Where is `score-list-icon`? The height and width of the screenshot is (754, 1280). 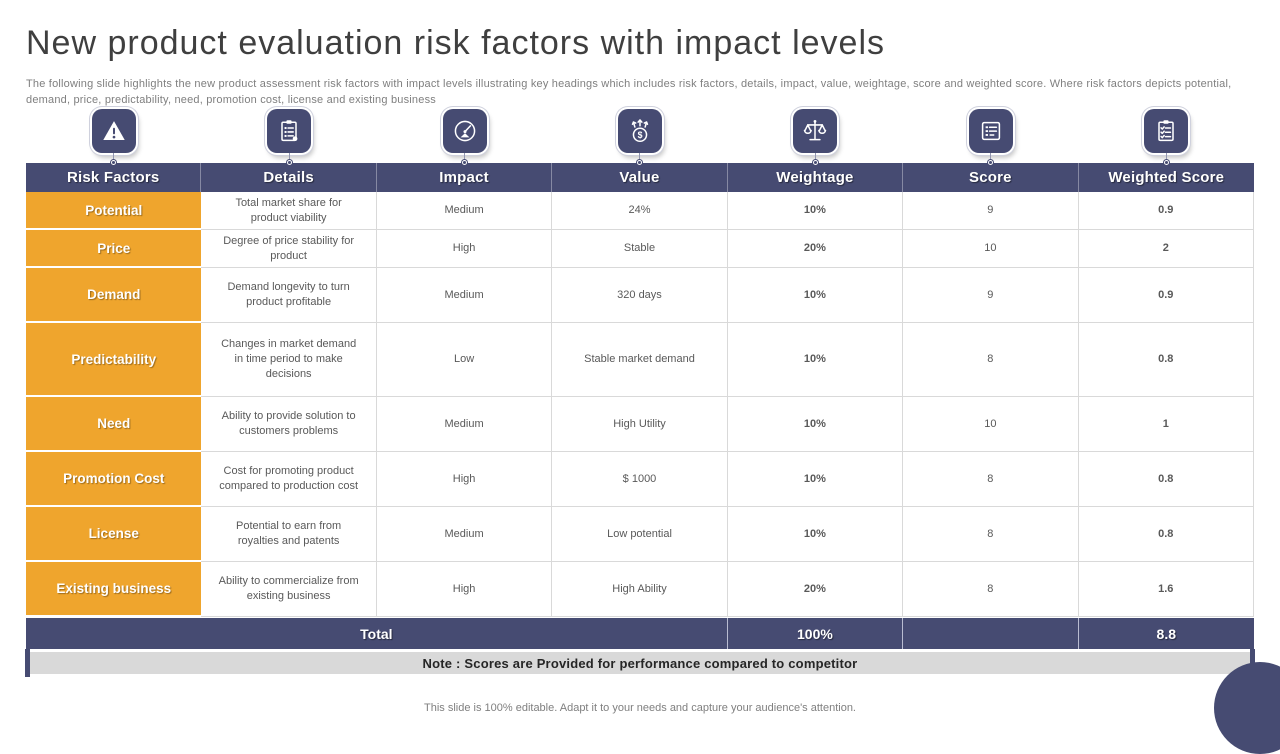
score-list-icon is located at coordinates (990, 131).